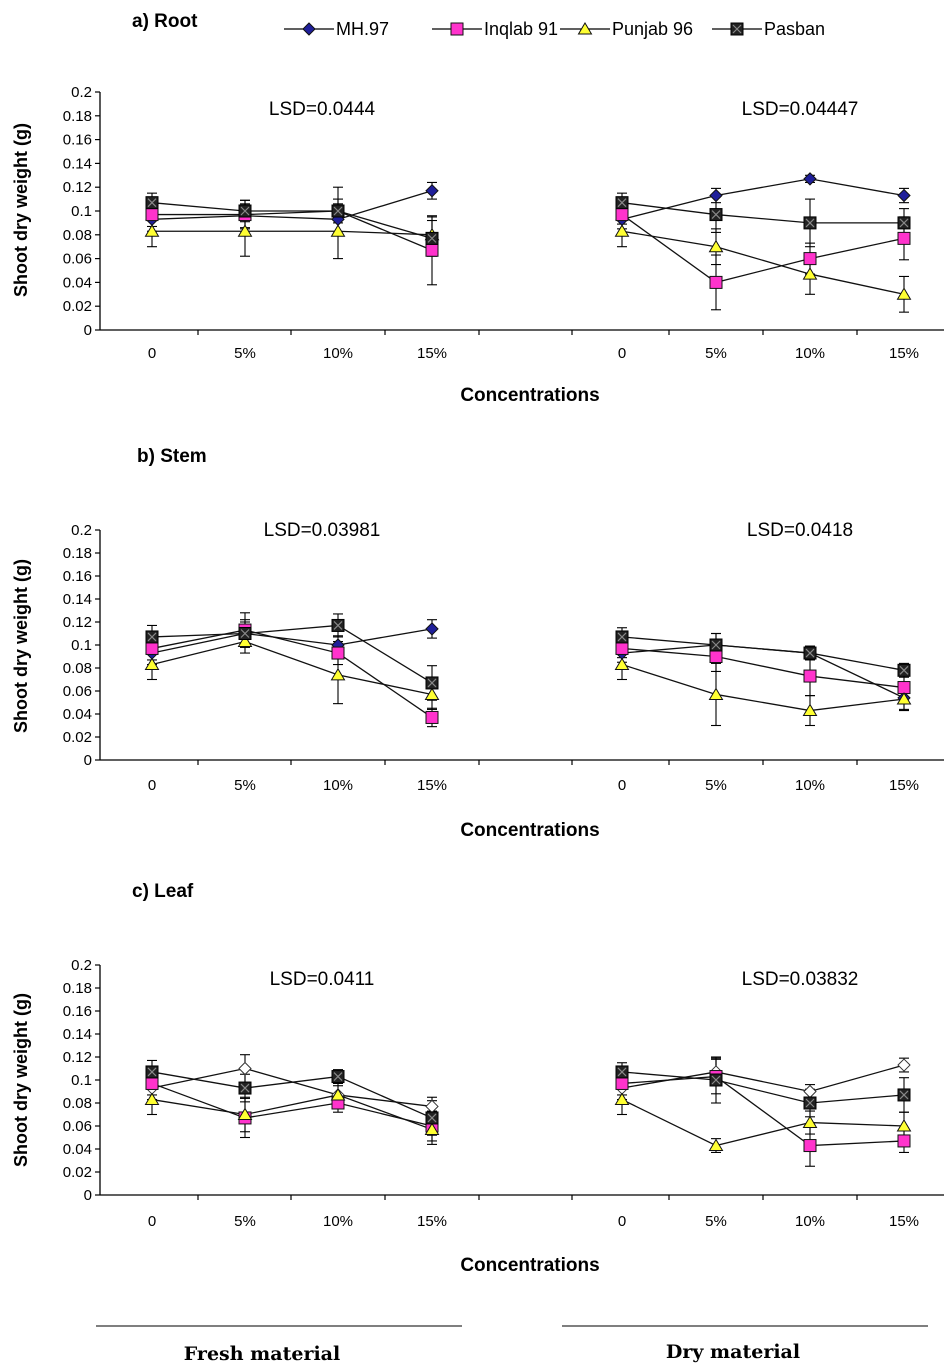 This screenshot has height=1365, width=944. What do you see at coordinates (800, 979) in the screenshot?
I see `lsd-label: LSD=0.03832` at bounding box center [800, 979].